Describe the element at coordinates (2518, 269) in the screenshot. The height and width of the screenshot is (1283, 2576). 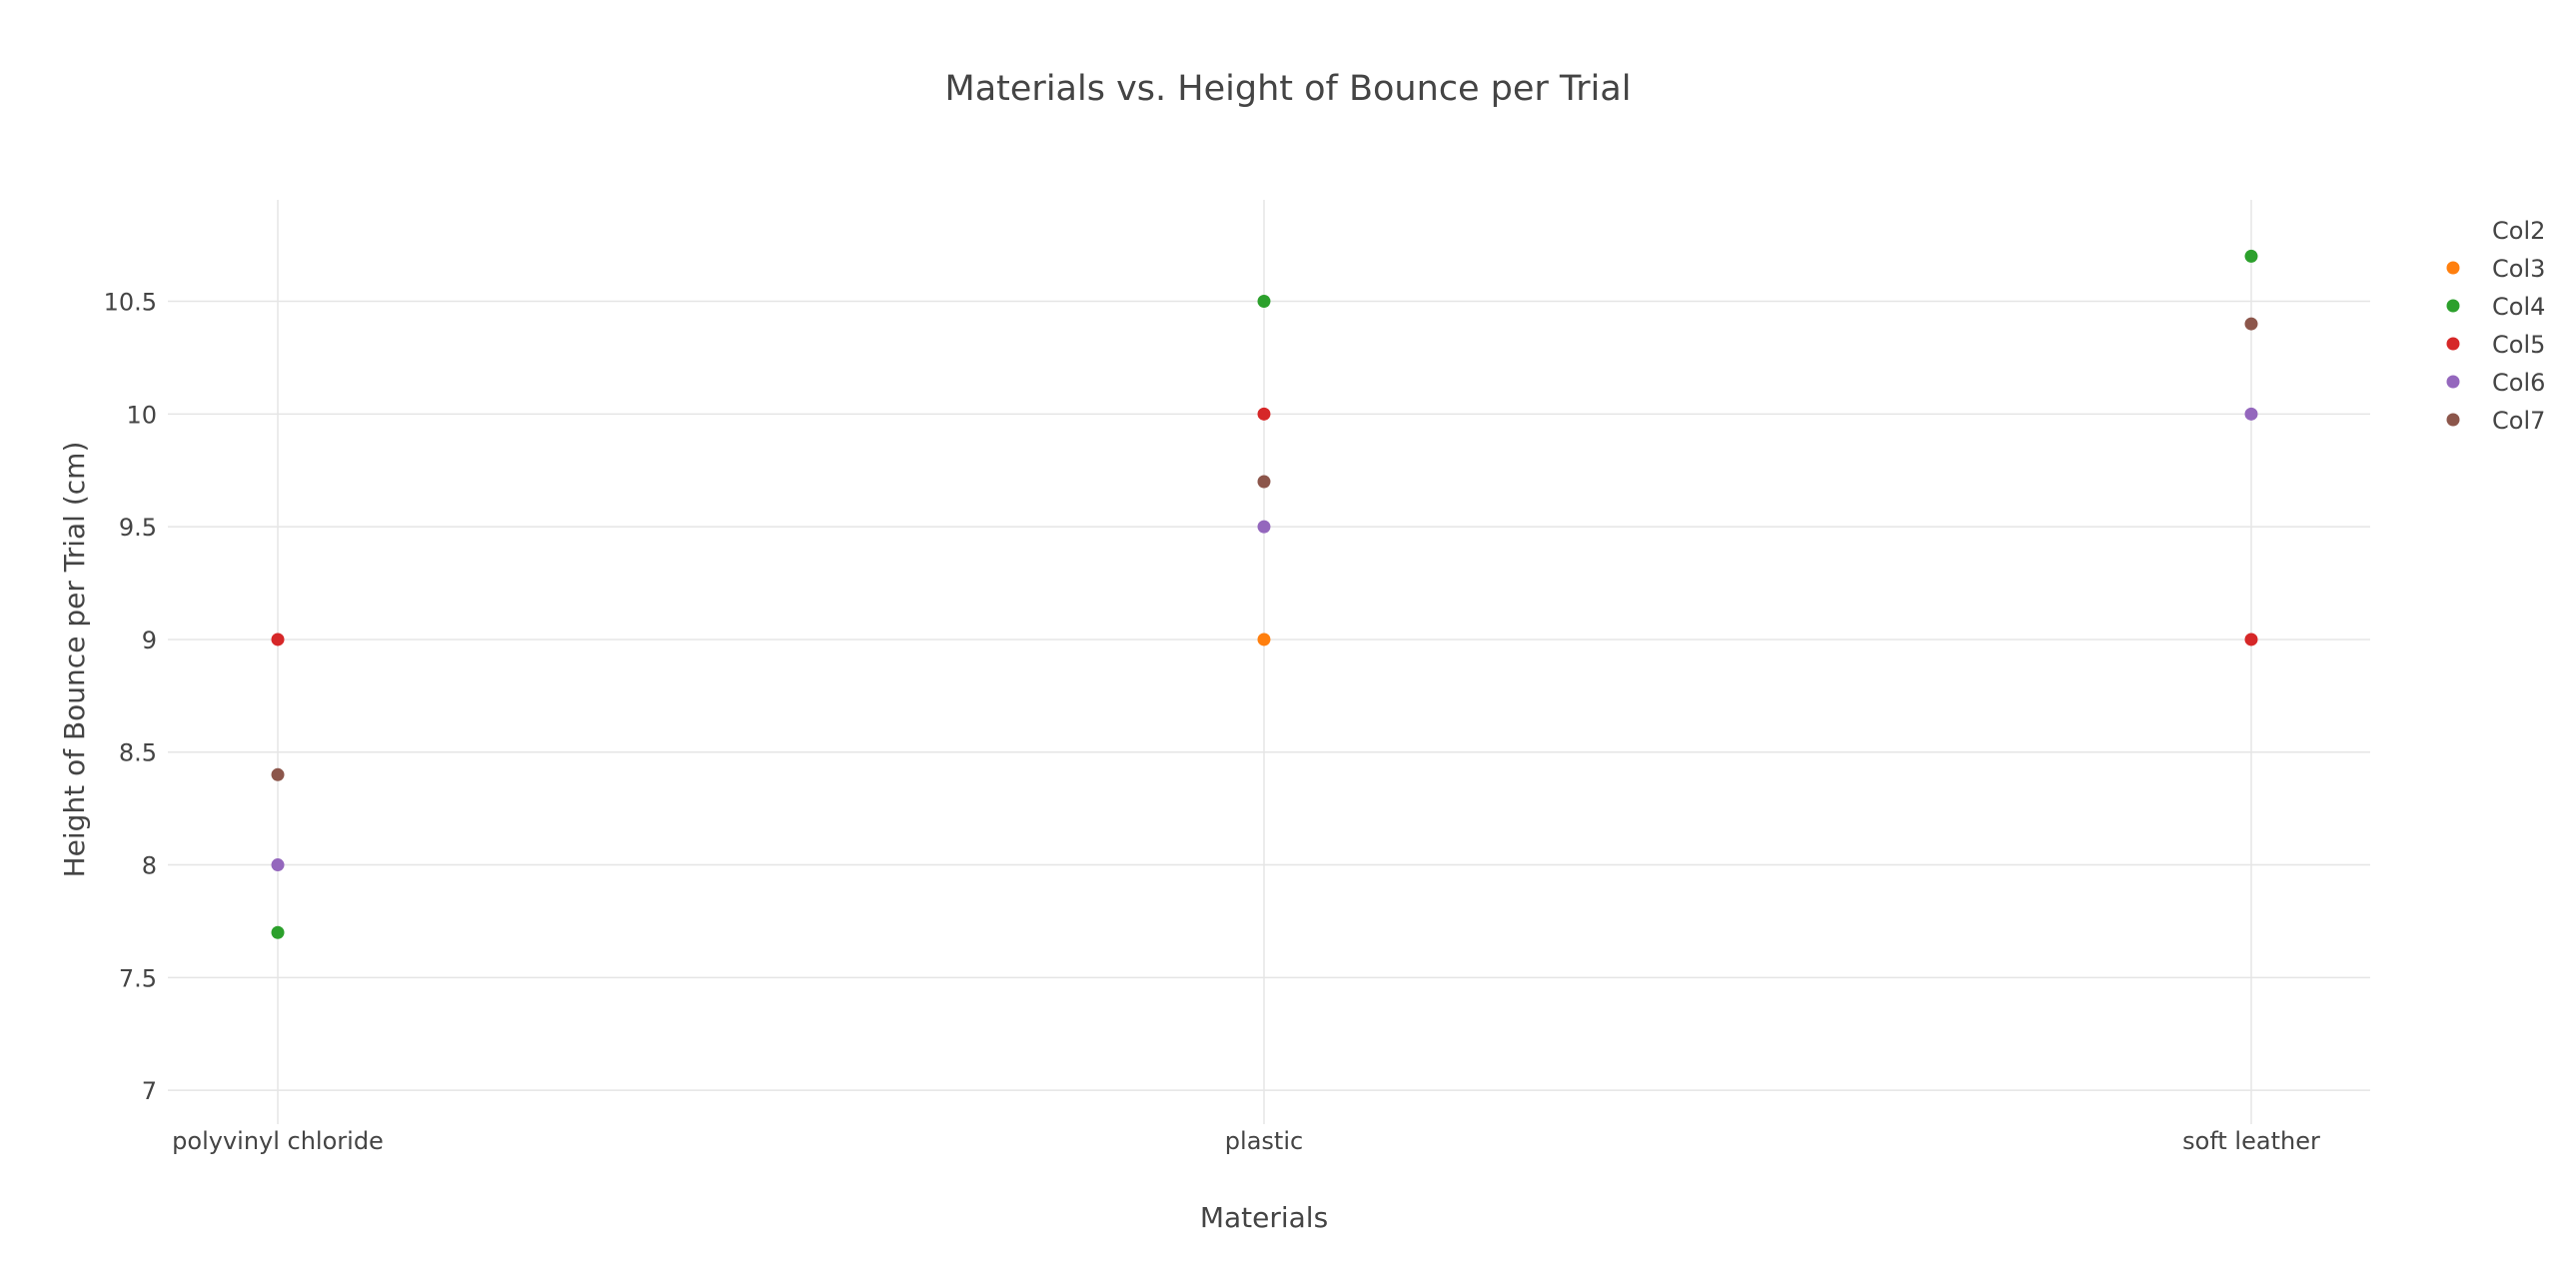
I see `legend-label: Col3` at that location.